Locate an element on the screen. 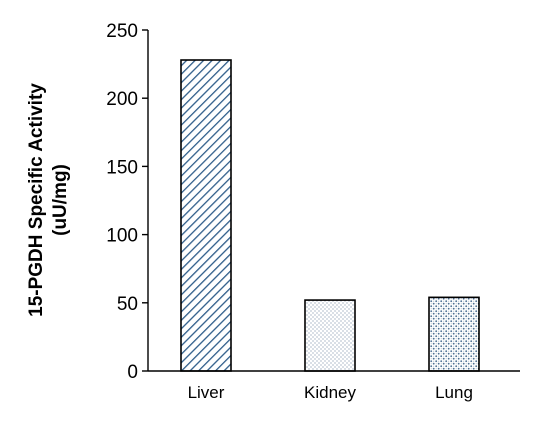  x-axis-ticks: Liver Kidney Lung is located at coordinates (330, 392).